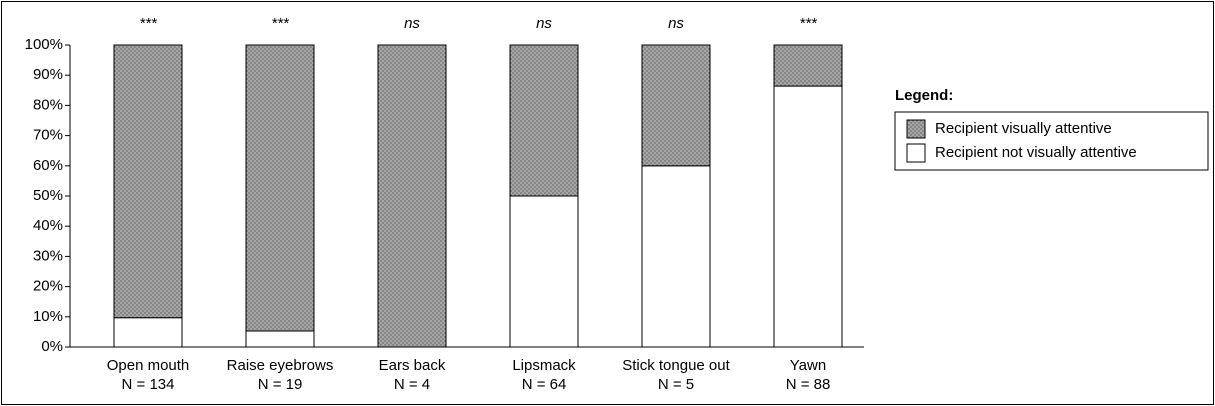  What do you see at coordinates (48, 225) in the screenshot?
I see `y-tick-label: 40%` at bounding box center [48, 225].